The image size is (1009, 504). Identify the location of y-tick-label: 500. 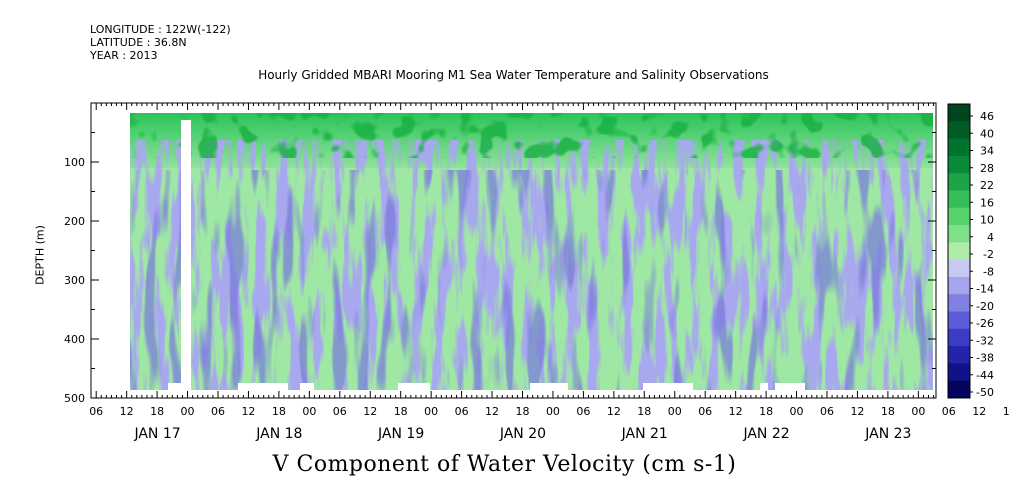
(74, 398).